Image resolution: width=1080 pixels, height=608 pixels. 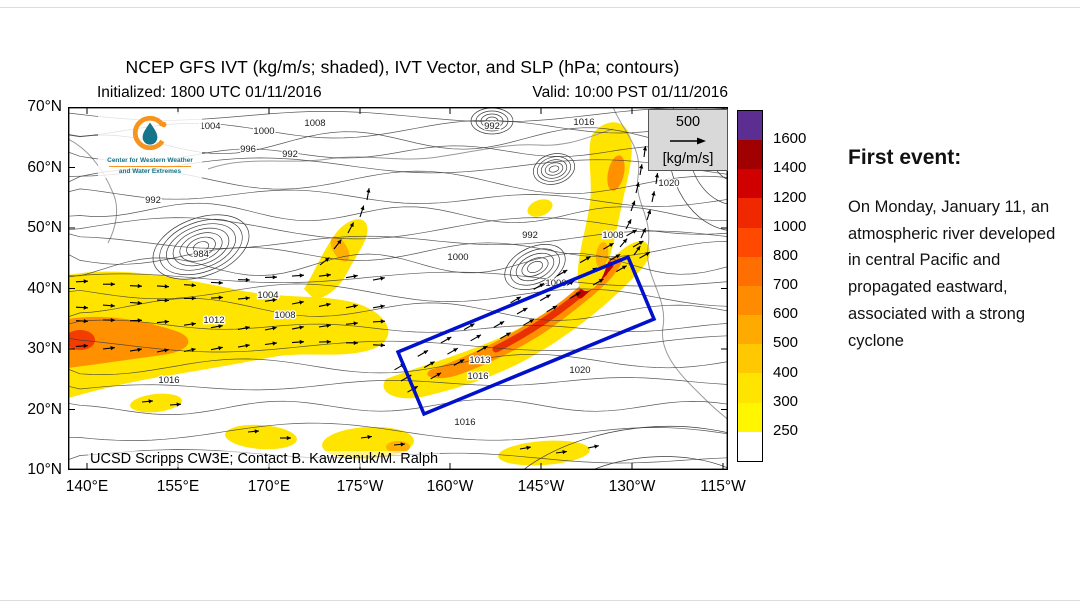 I want to click on event-heading: First event:, so click(x=905, y=157).